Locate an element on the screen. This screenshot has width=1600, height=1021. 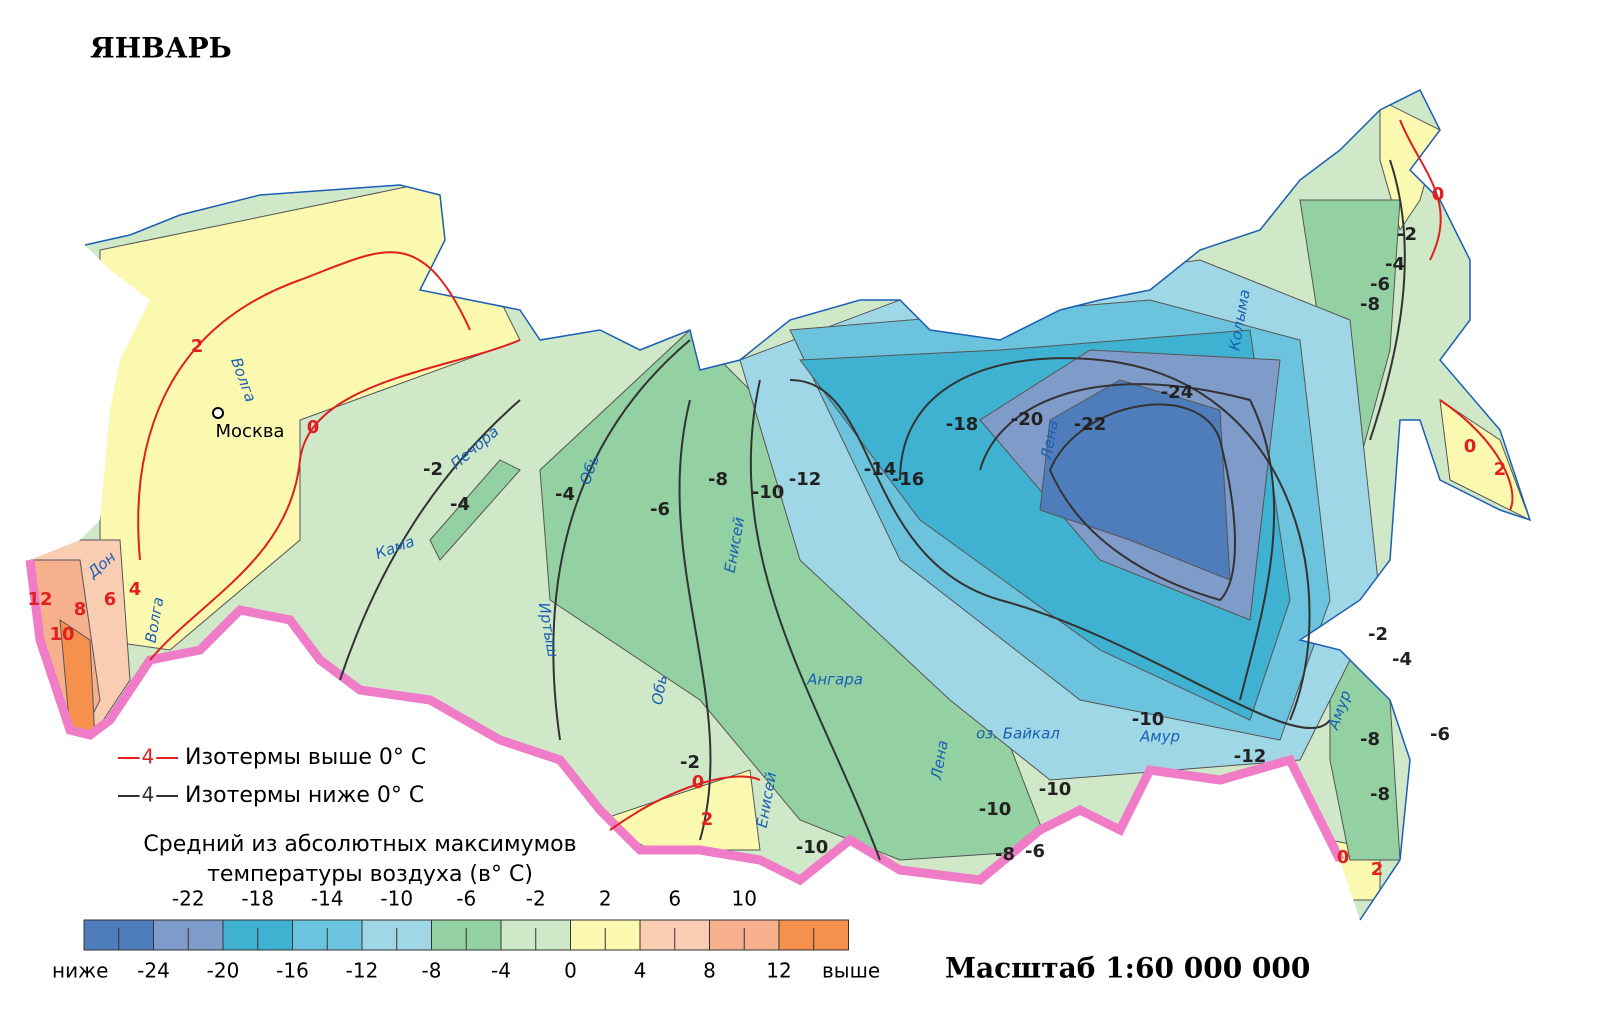
isotherm-label: -20 is located at coordinates (1027, 419).